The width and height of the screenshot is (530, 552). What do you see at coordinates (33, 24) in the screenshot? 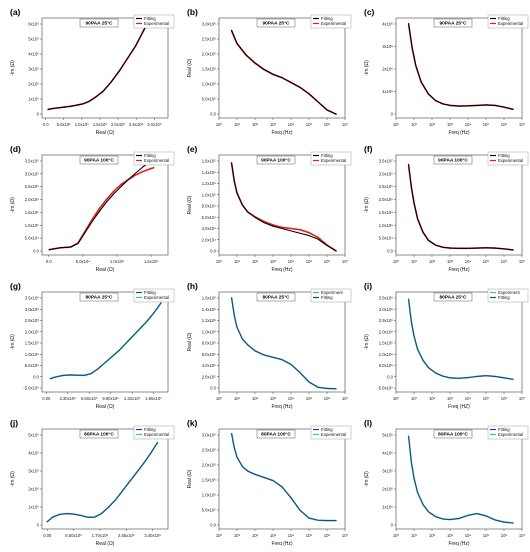
I see `y-tick-label: 6x10⁶` at bounding box center [33, 24].